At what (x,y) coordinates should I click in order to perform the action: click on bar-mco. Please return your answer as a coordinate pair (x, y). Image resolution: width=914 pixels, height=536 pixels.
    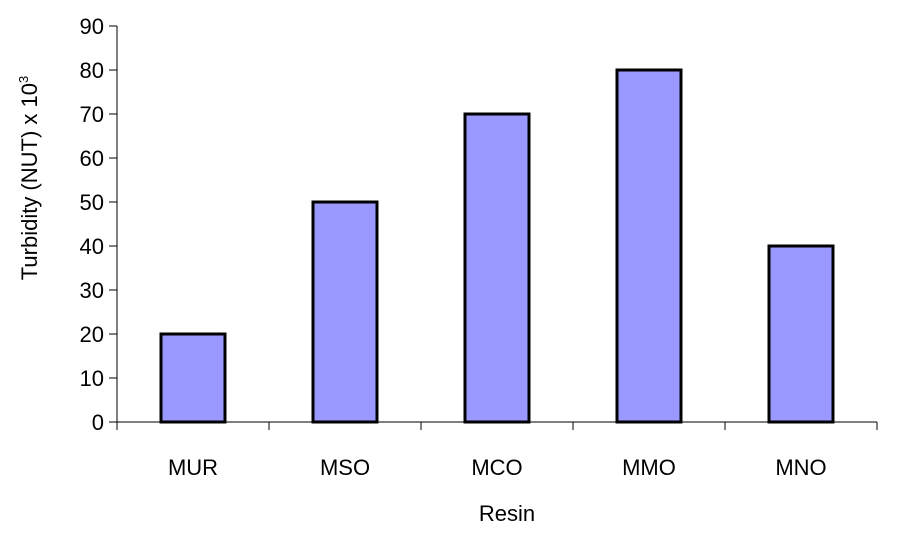
    Looking at the image, I should click on (497, 268).